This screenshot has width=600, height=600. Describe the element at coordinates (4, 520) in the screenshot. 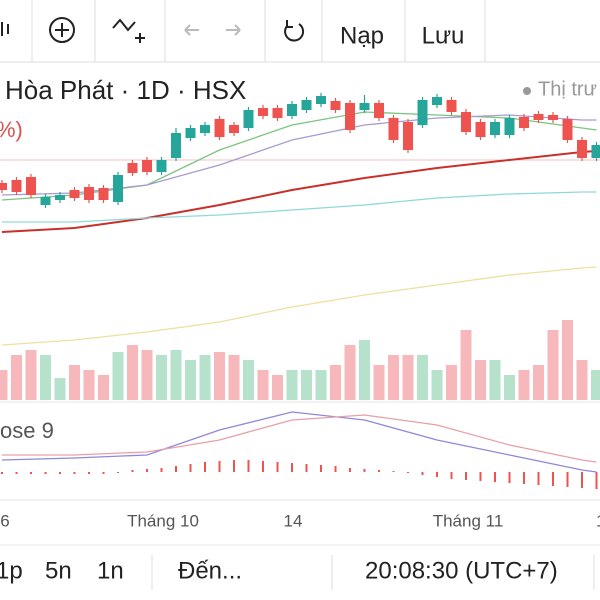

I see `x-label: 6` at that location.